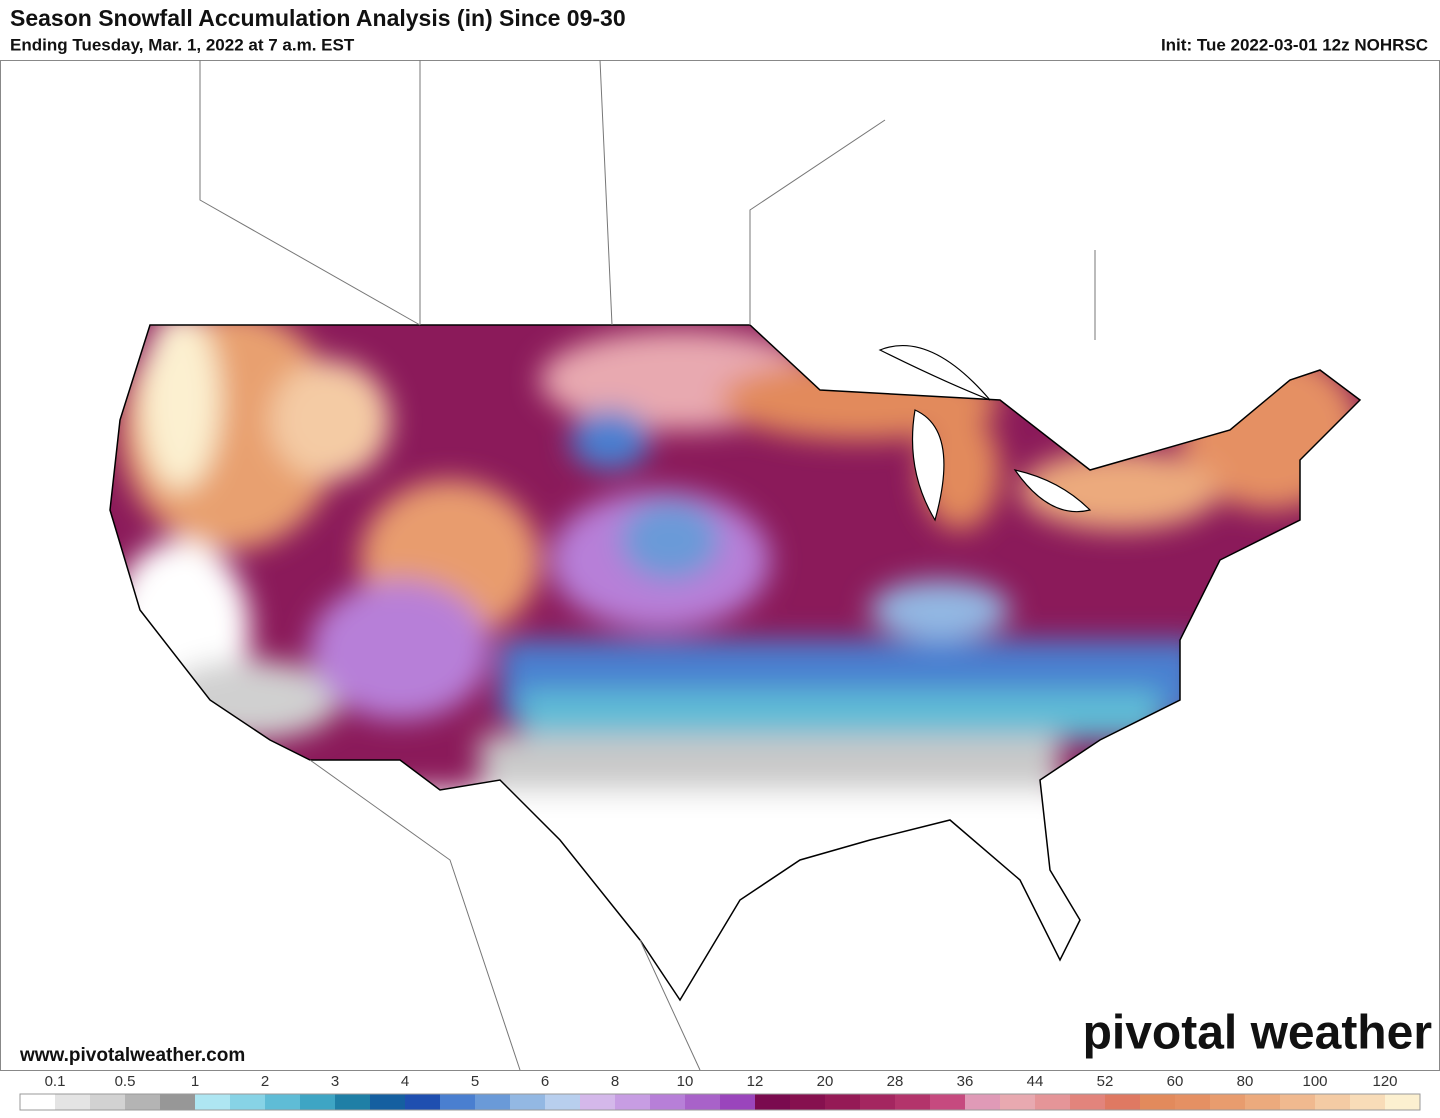 The height and width of the screenshot is (1118, 1440). I want to click on mexico-lines, so click(505, 915).